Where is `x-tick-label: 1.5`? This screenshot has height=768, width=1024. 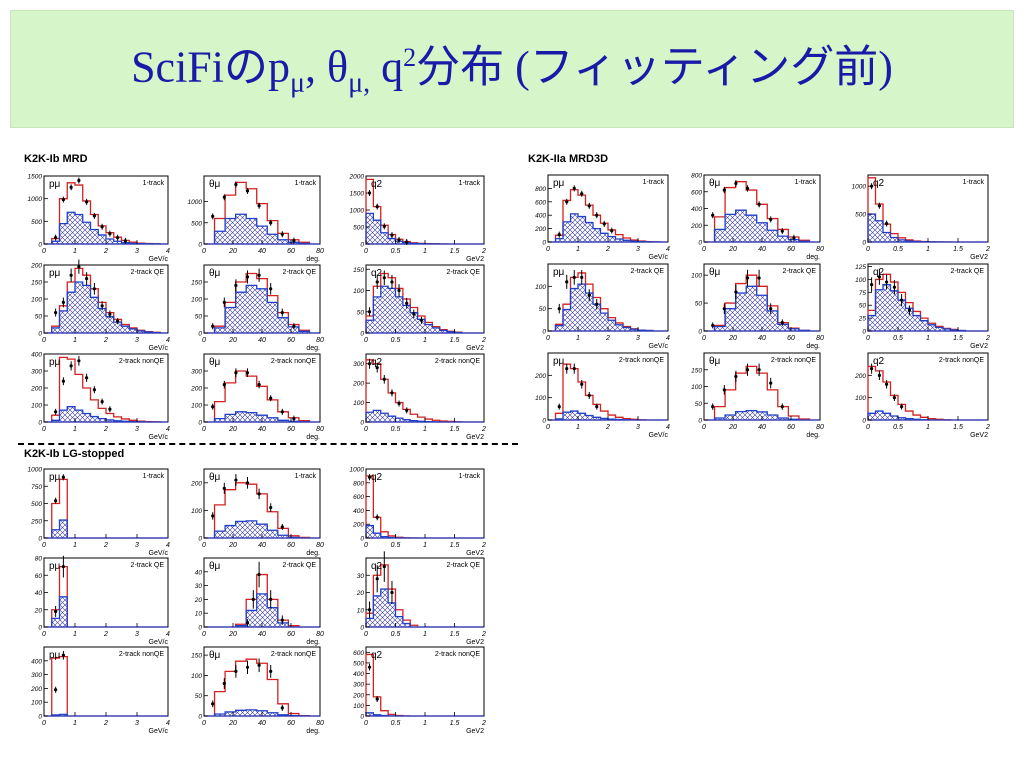
x-tick-label: 1.5 is located at coordinates (455, 251).